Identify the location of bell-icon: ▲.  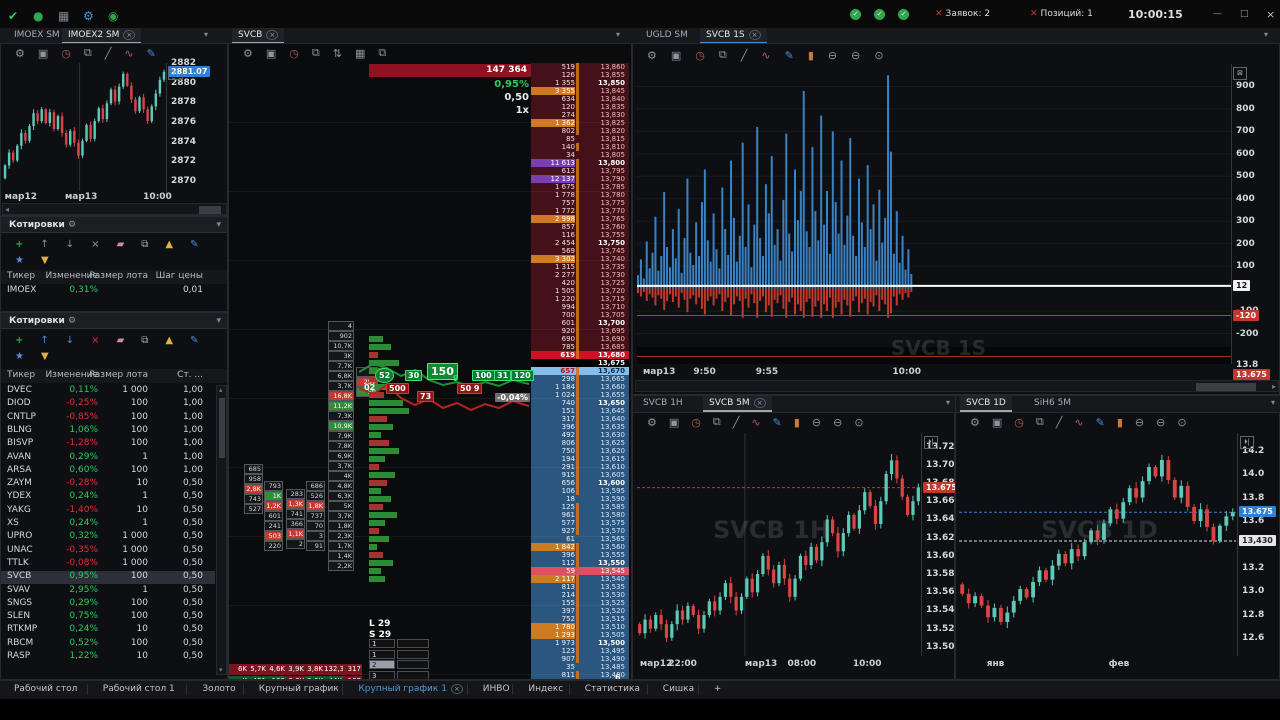
(169, 340).